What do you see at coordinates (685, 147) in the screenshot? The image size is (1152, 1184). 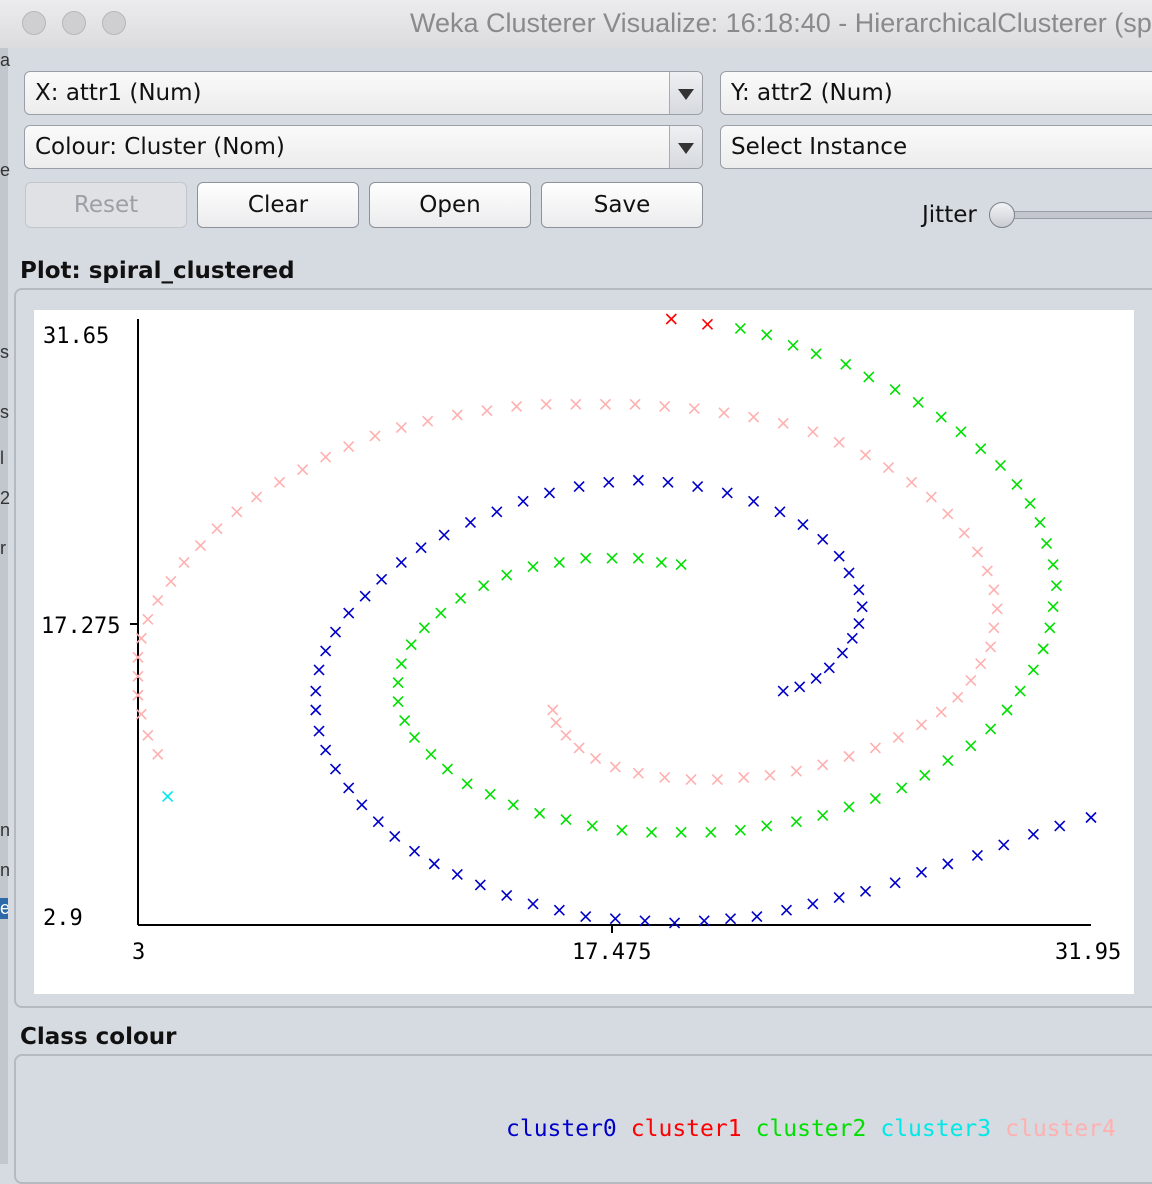 I see `chevron-down-icon` at bounding box center [685, 147].